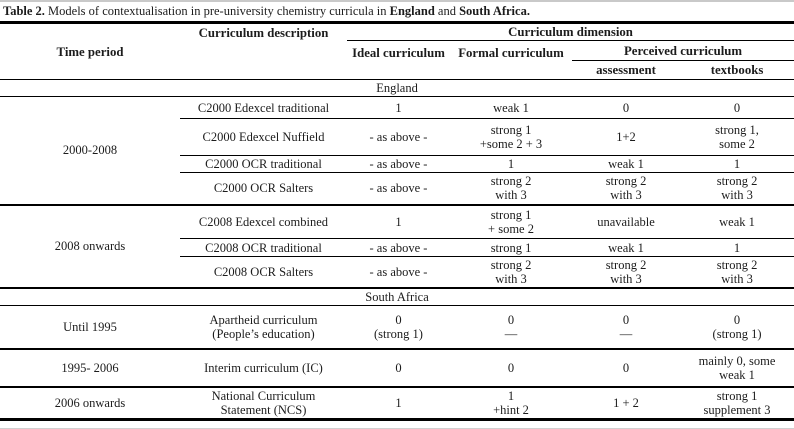 This screenshot has width=794, height=429. I want to click on description-cell: C2000 OCR Salters, so click(263, 188).